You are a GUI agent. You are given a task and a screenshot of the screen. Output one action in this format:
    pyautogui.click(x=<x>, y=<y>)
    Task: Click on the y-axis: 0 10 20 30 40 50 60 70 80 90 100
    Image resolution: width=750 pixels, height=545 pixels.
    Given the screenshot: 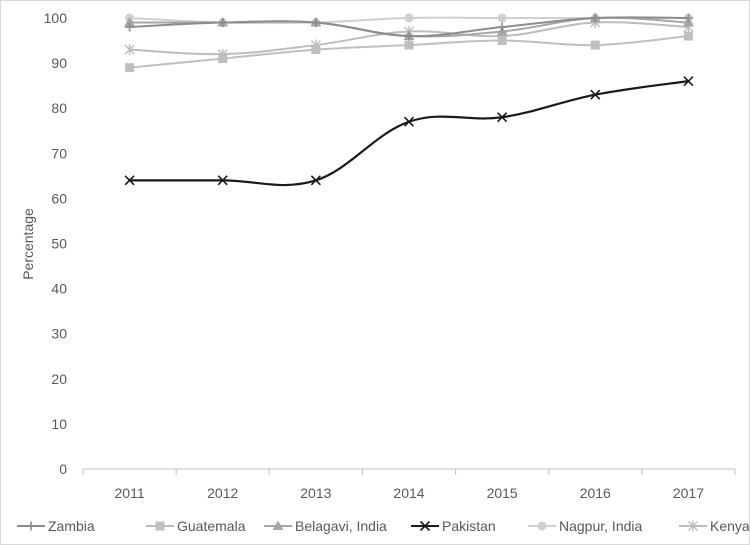 What is the action you would take?
    pyautogui.click(x=56, y=243)
    